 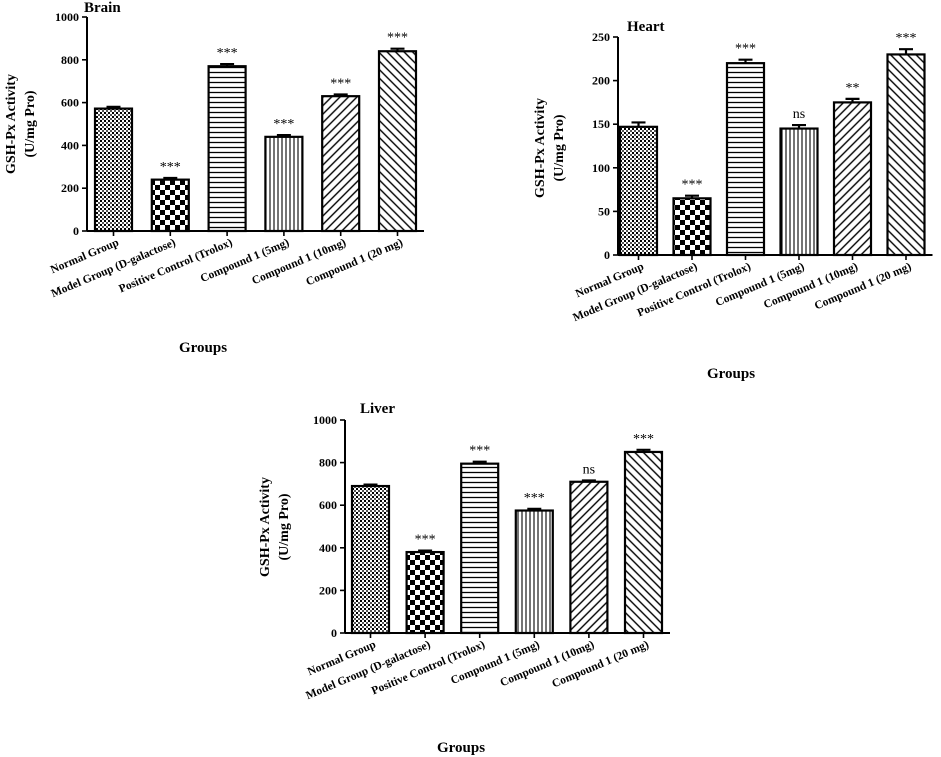 I want to click on y-tick-label: 150, so click(x=601, y=124).